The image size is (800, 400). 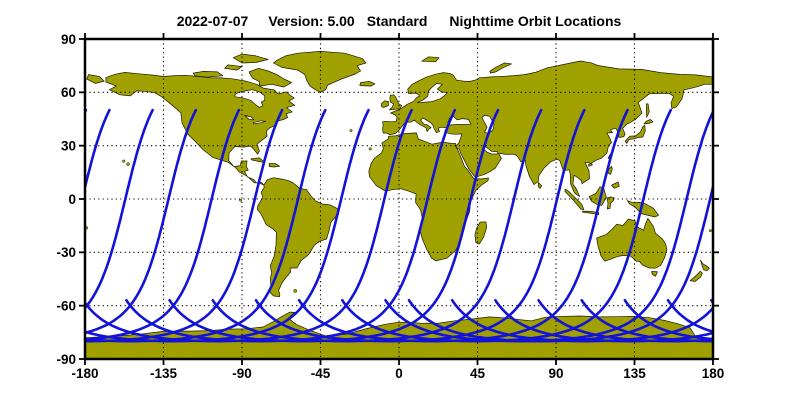 I want to click on x-tick-label: -90, so click(x=242, y=373).